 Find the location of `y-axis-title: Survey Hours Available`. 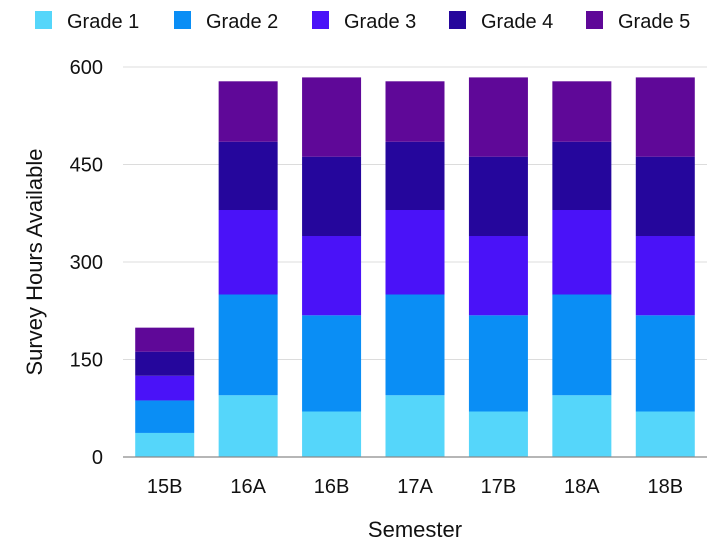

y-axis-title: Survey Hours Available is located at coordinates (34, 261).